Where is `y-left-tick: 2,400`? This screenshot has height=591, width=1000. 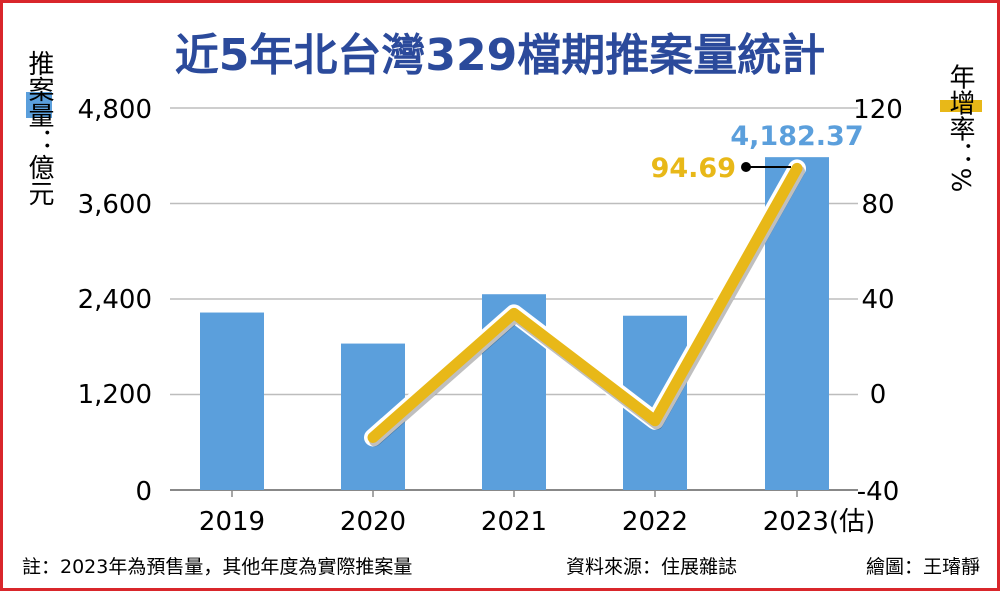 y-left-tick: 2,400 is located at coordinates (115, 300).